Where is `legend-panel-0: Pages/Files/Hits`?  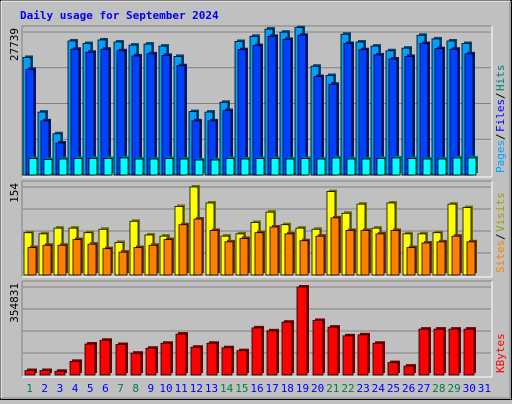
legend-panel-0: Pages/Files/Hits is located at coordinates (500, 119).